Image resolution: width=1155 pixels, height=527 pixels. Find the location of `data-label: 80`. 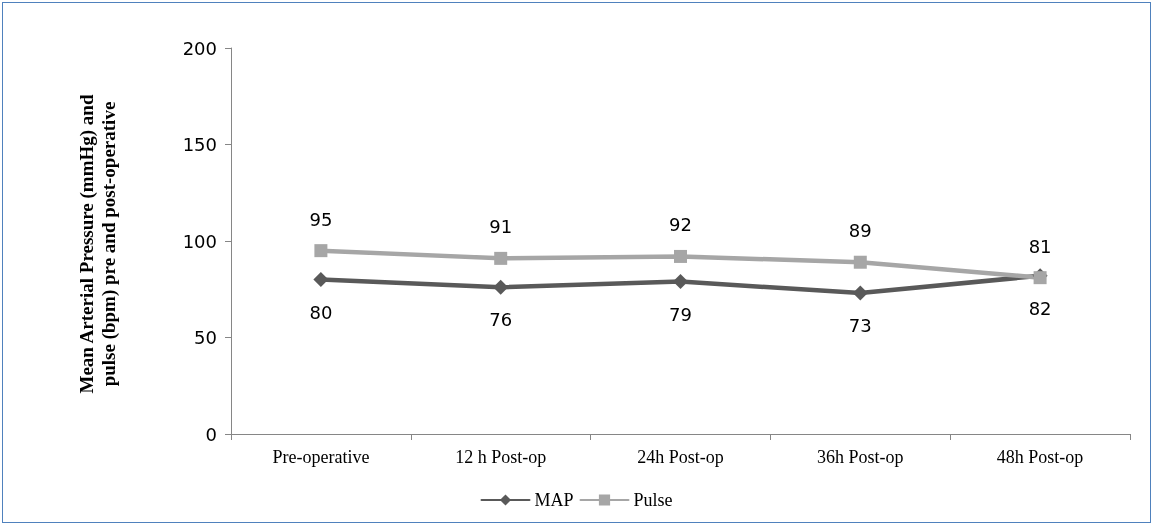

data-label: 80 is located at coordinates (321, 312).